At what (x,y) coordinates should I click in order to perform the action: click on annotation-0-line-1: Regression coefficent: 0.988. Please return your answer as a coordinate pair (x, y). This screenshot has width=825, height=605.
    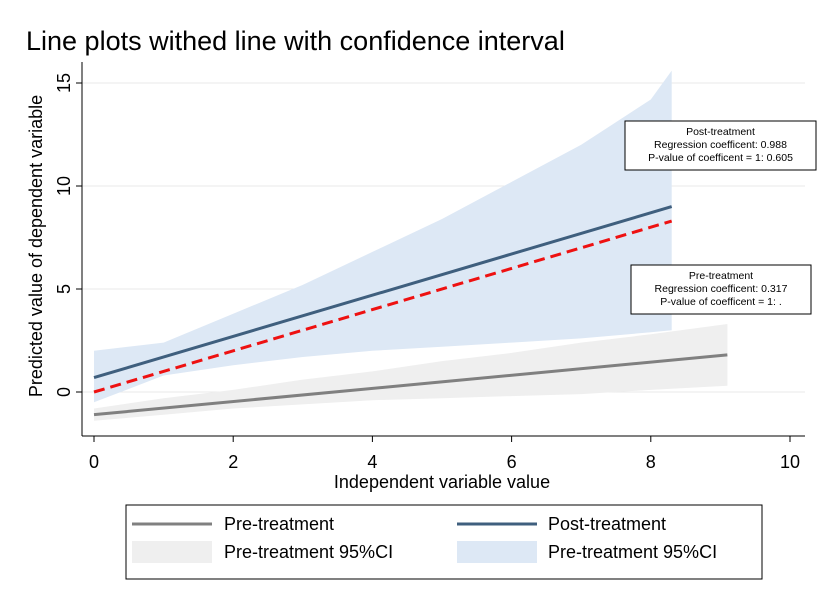
    Looking at the image, I should click on (720, 145).